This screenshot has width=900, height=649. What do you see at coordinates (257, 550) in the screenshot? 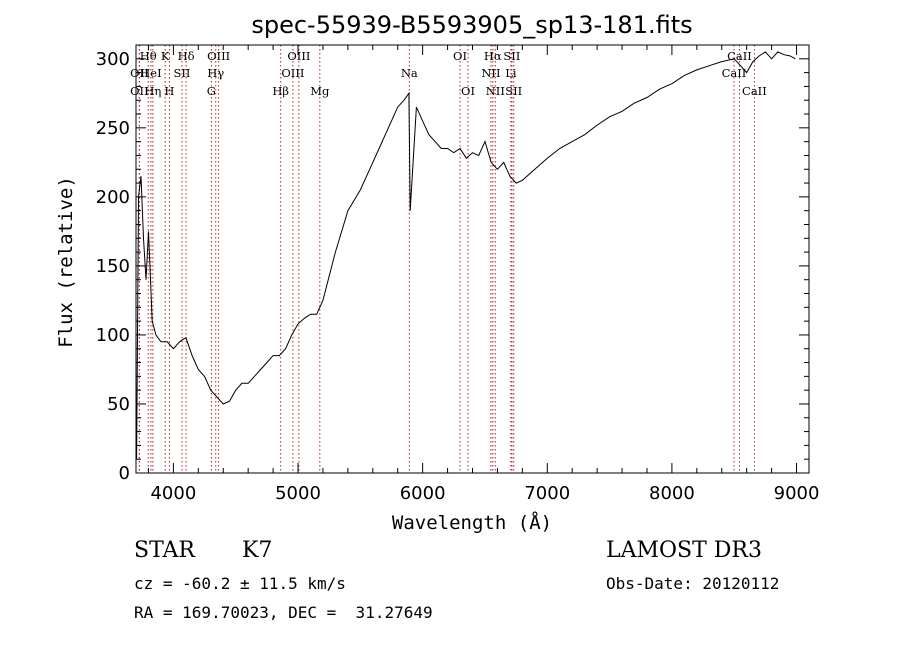
I see `subclass-label: K7` at bounding box center [257, 550].